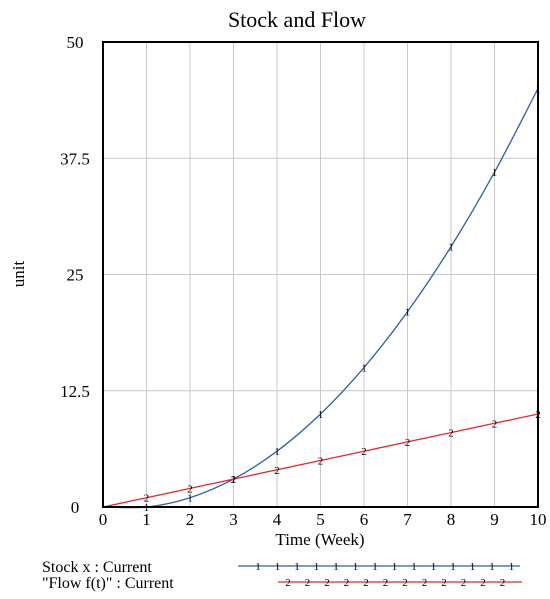 This screenshot has width=550, height=599. I want to click on x-tick-label: 3, so click(233, 519).